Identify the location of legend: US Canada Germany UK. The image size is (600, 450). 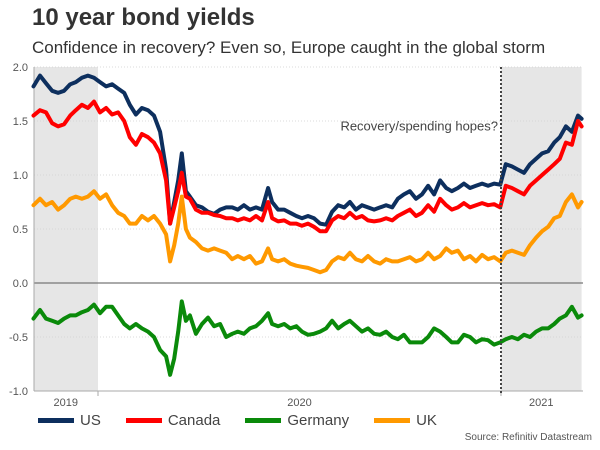
(250, 420).